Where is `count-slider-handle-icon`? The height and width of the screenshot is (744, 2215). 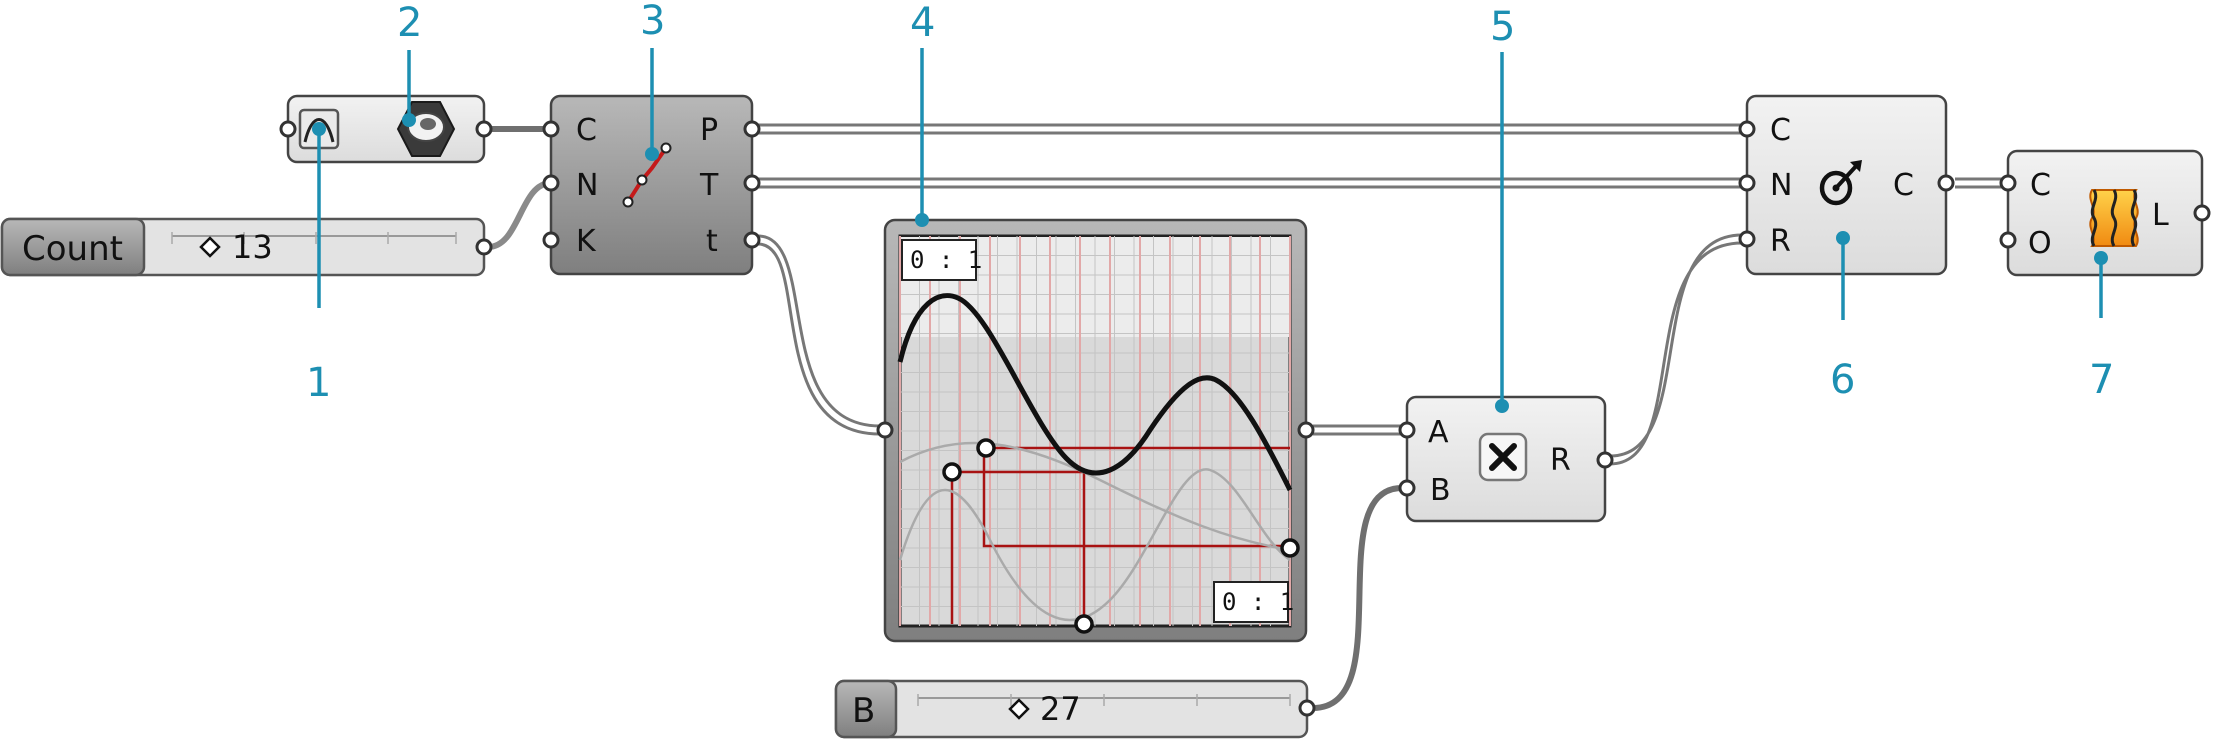
count-slider-handle-icon is located at coordinates (210, 247).